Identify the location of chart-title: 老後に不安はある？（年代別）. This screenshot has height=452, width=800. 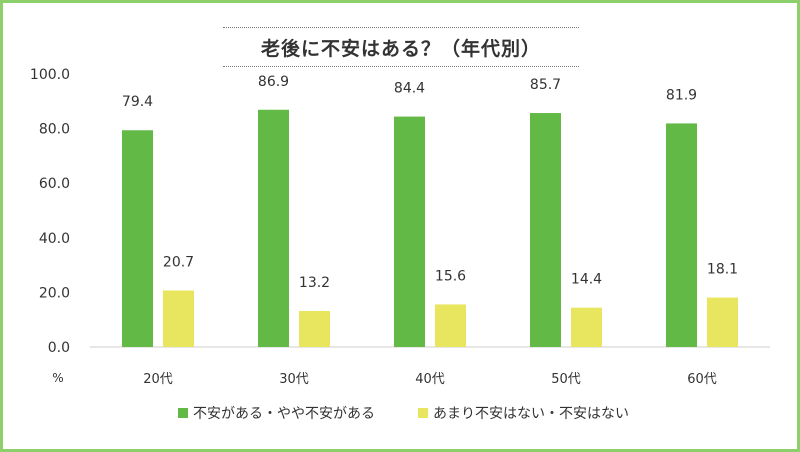
(400, 48).